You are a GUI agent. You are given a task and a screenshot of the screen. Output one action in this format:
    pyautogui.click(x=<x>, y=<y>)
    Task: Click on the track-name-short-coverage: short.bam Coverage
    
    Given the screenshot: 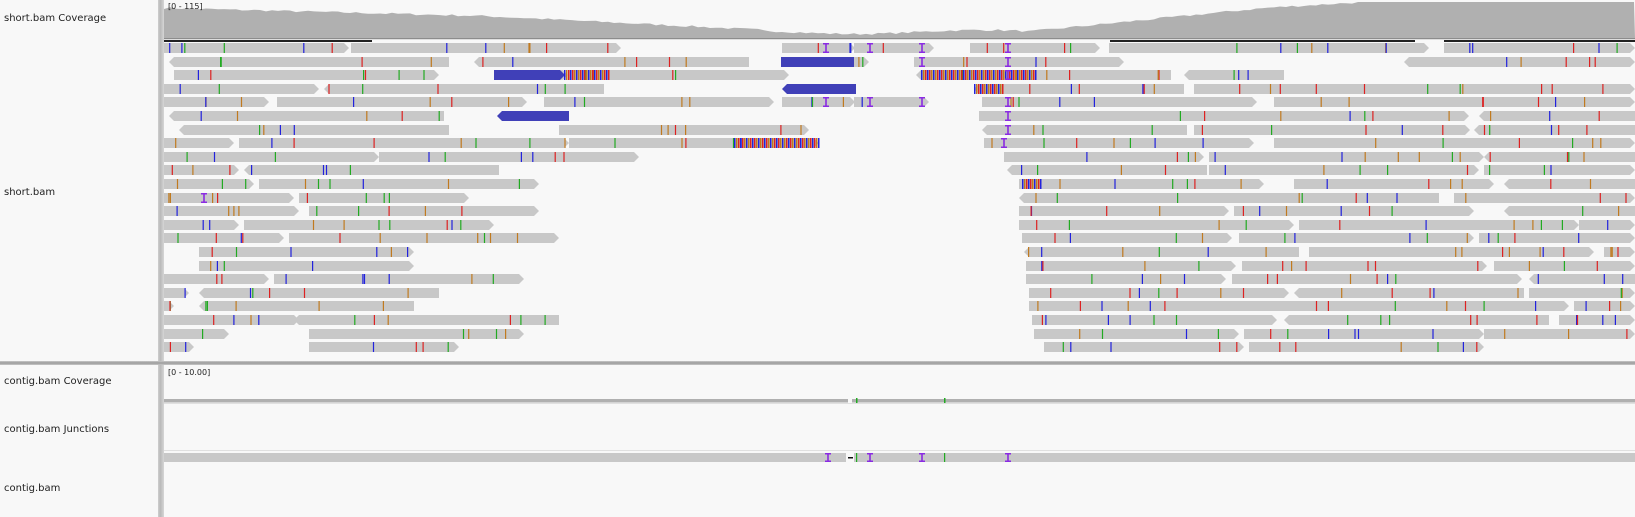 What is the action you would take?
    pyautogui.click(x=55, y=18)
    